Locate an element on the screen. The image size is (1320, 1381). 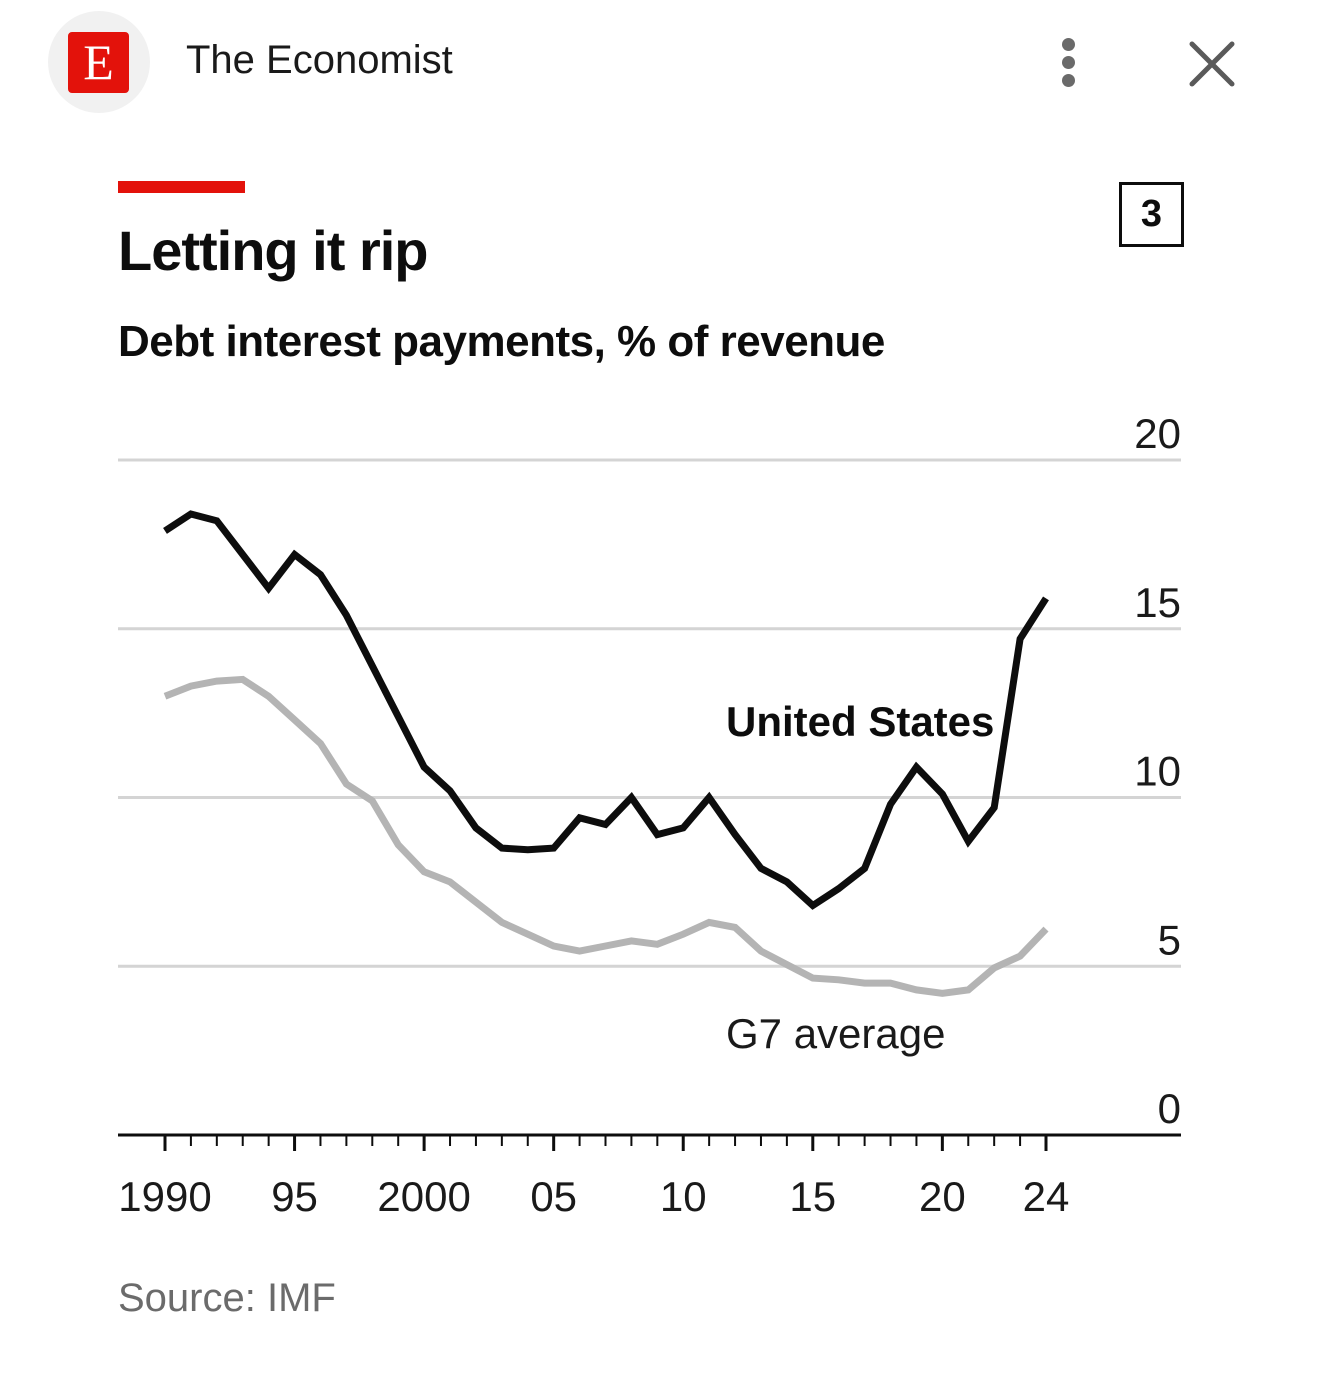
app-header: E The Economist is located at coordinates (660, 60).